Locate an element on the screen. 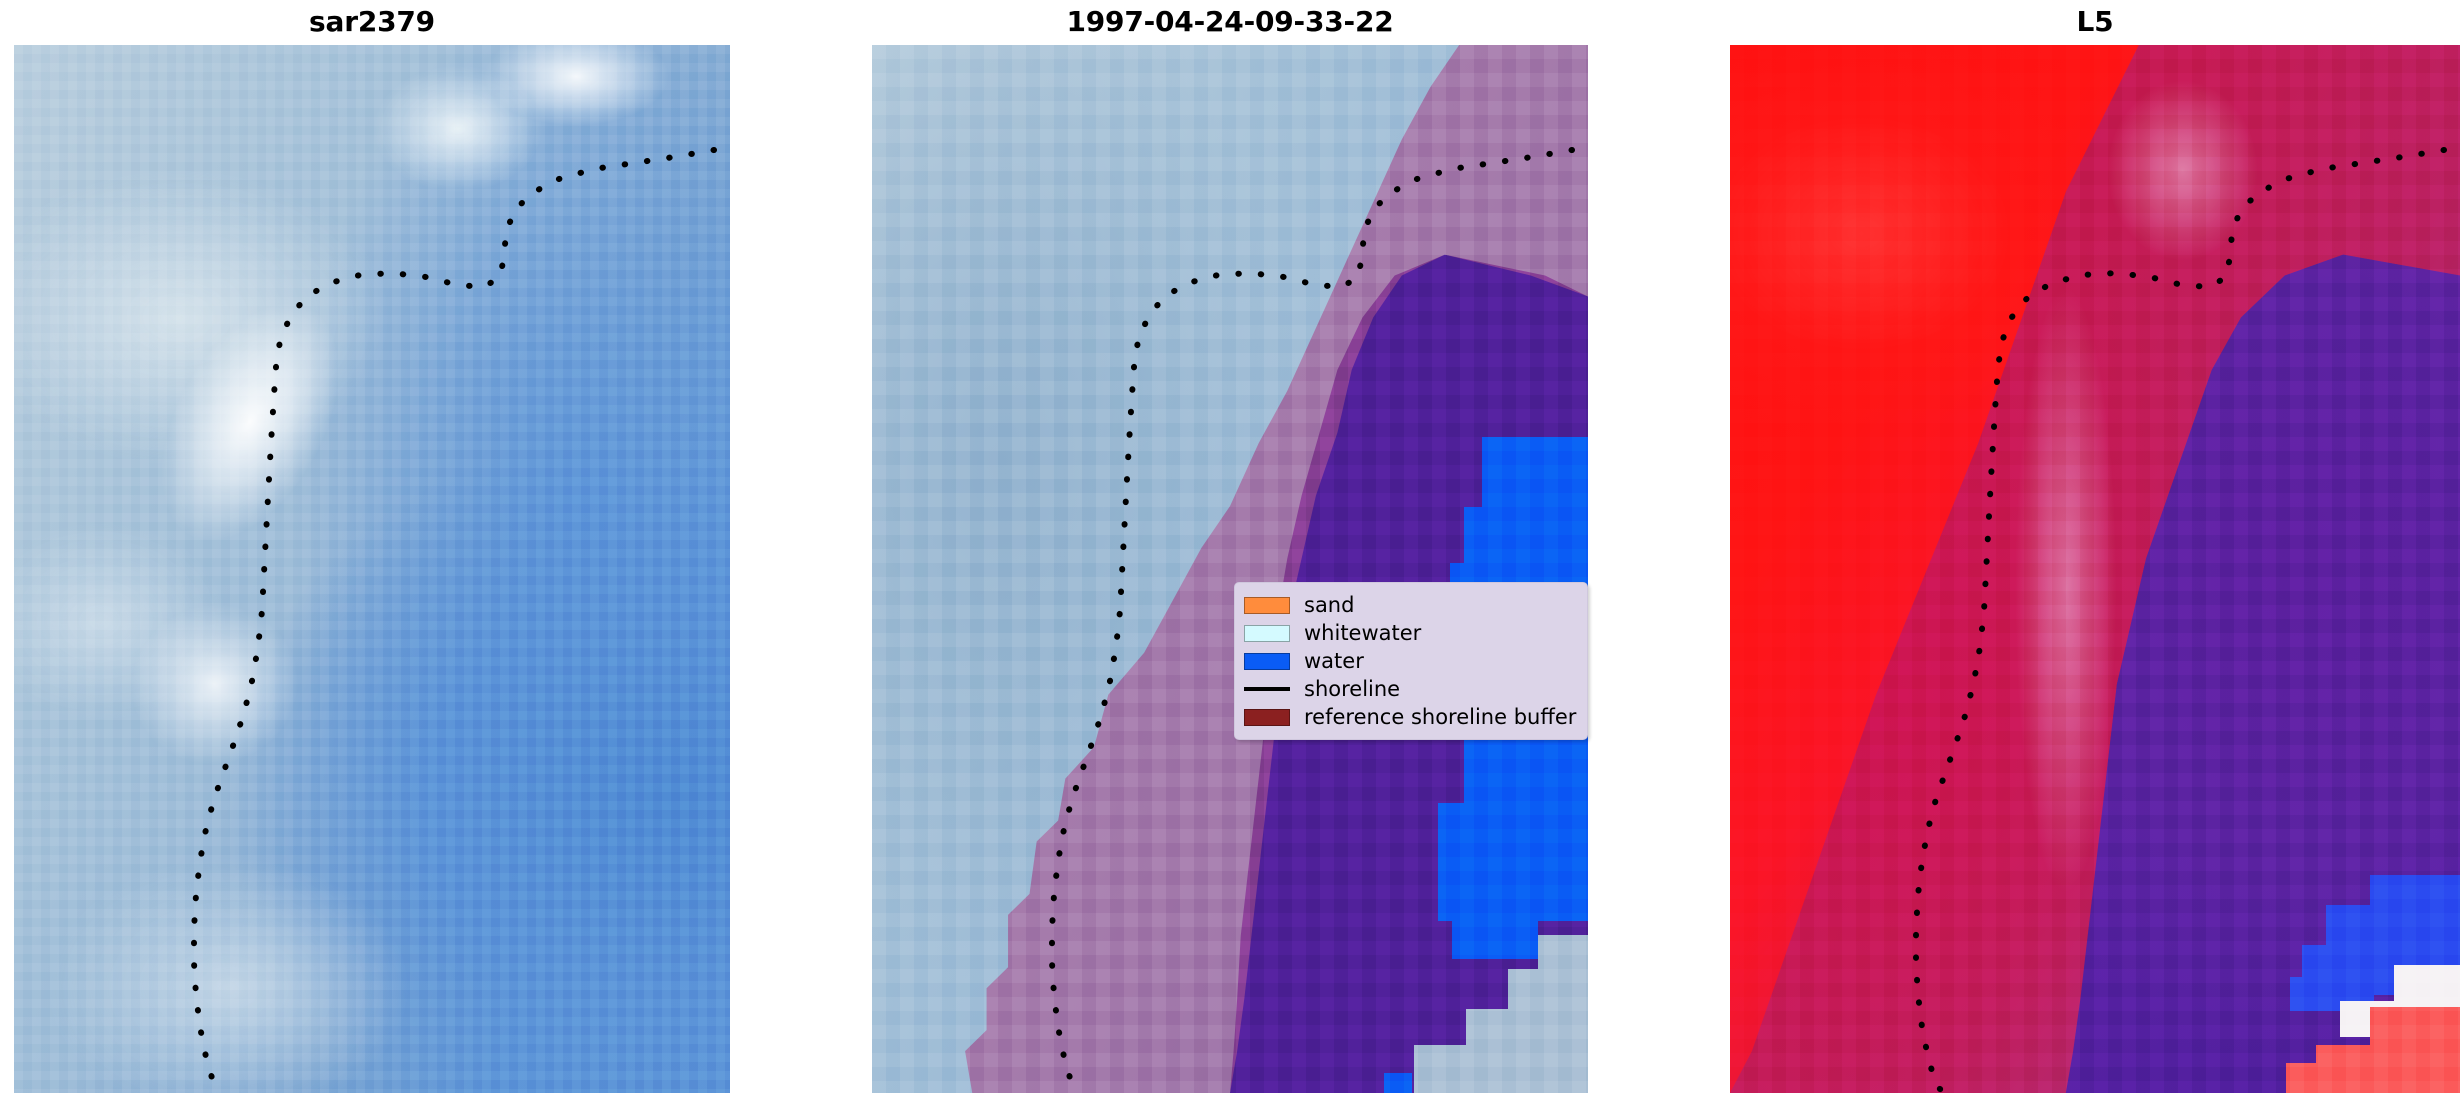 The width and height of the screenshot is (2460, 1108). panel-title-classified: 1997-04-24-09-33-22 is located at coordinates (1230, 21).